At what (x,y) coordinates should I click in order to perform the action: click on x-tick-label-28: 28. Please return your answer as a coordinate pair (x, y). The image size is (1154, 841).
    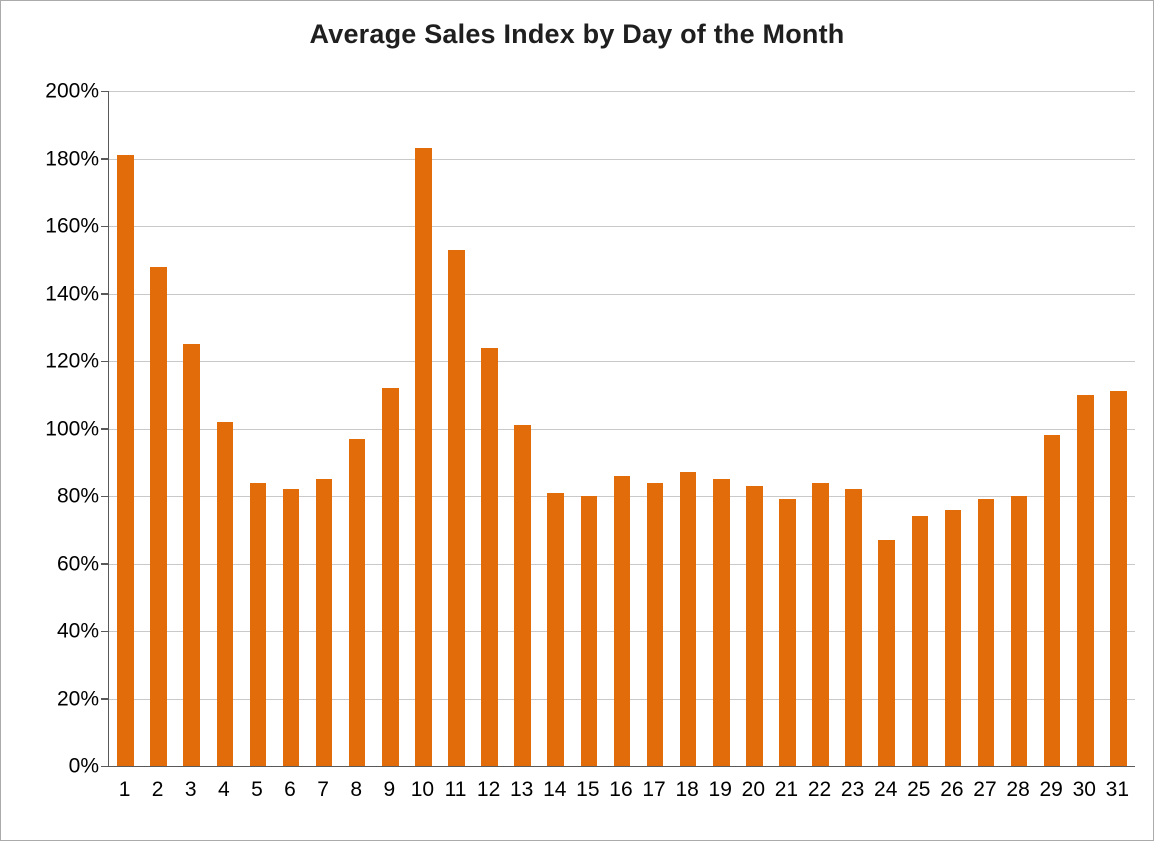
    Looking at the image, I should click on (1018, 789).